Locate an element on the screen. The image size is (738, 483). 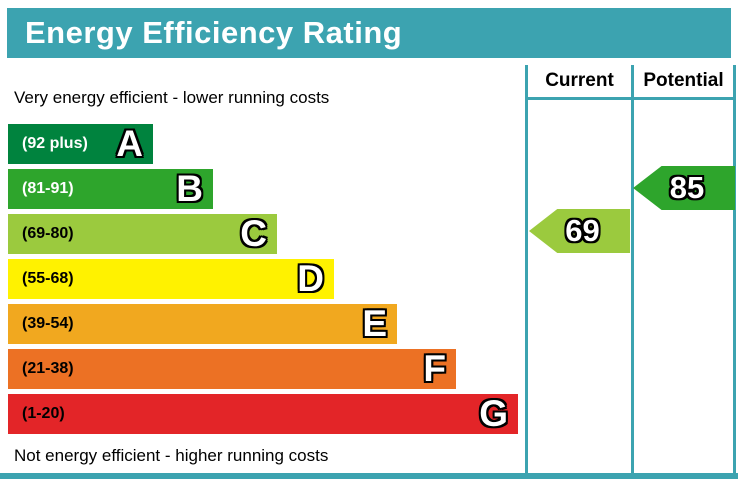
header-underline is located at coordinates (630, 98).